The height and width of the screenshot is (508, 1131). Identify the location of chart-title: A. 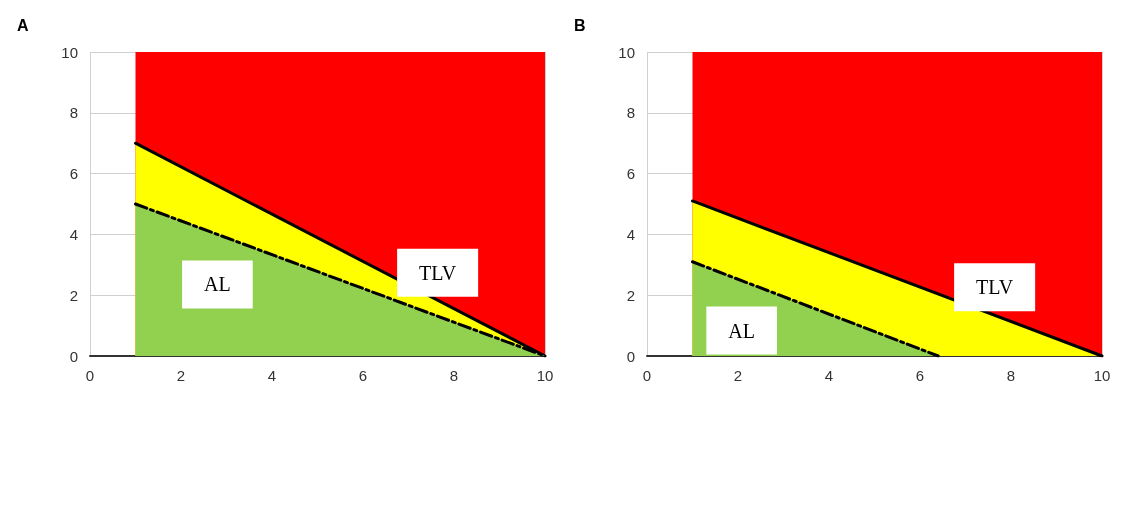
(23, 25).